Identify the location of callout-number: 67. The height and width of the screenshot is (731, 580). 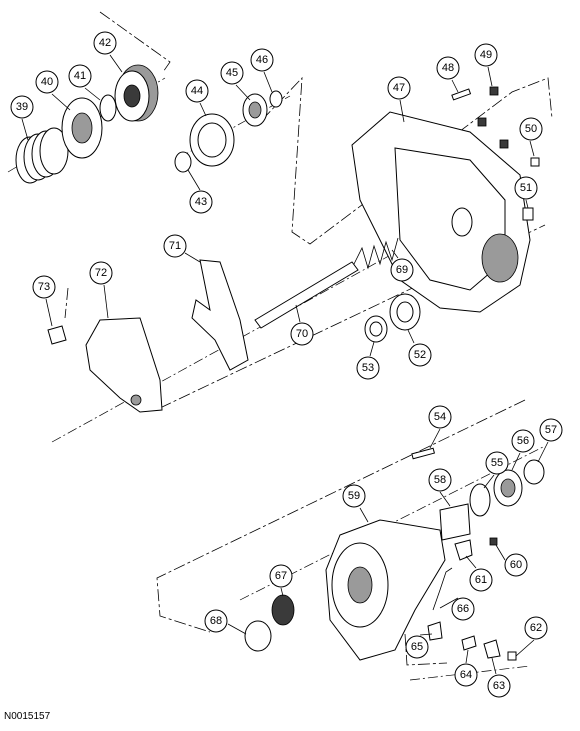
(281, 576).